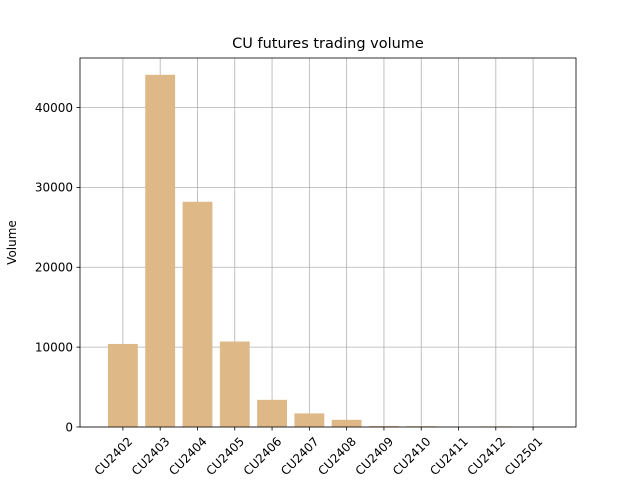 The image size is (640, 480). I want to click on x-tick-label: CU2412, so click(487, 456).